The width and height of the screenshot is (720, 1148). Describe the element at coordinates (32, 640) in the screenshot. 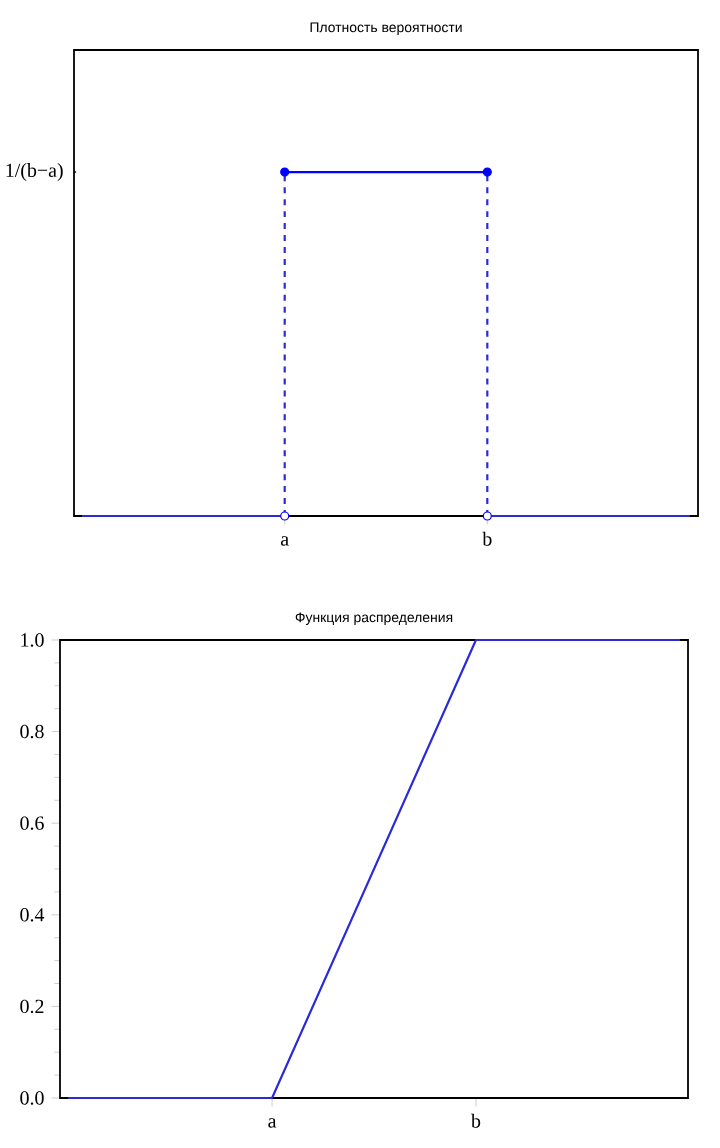

I see `y-tick-label: 1.0` at that location.